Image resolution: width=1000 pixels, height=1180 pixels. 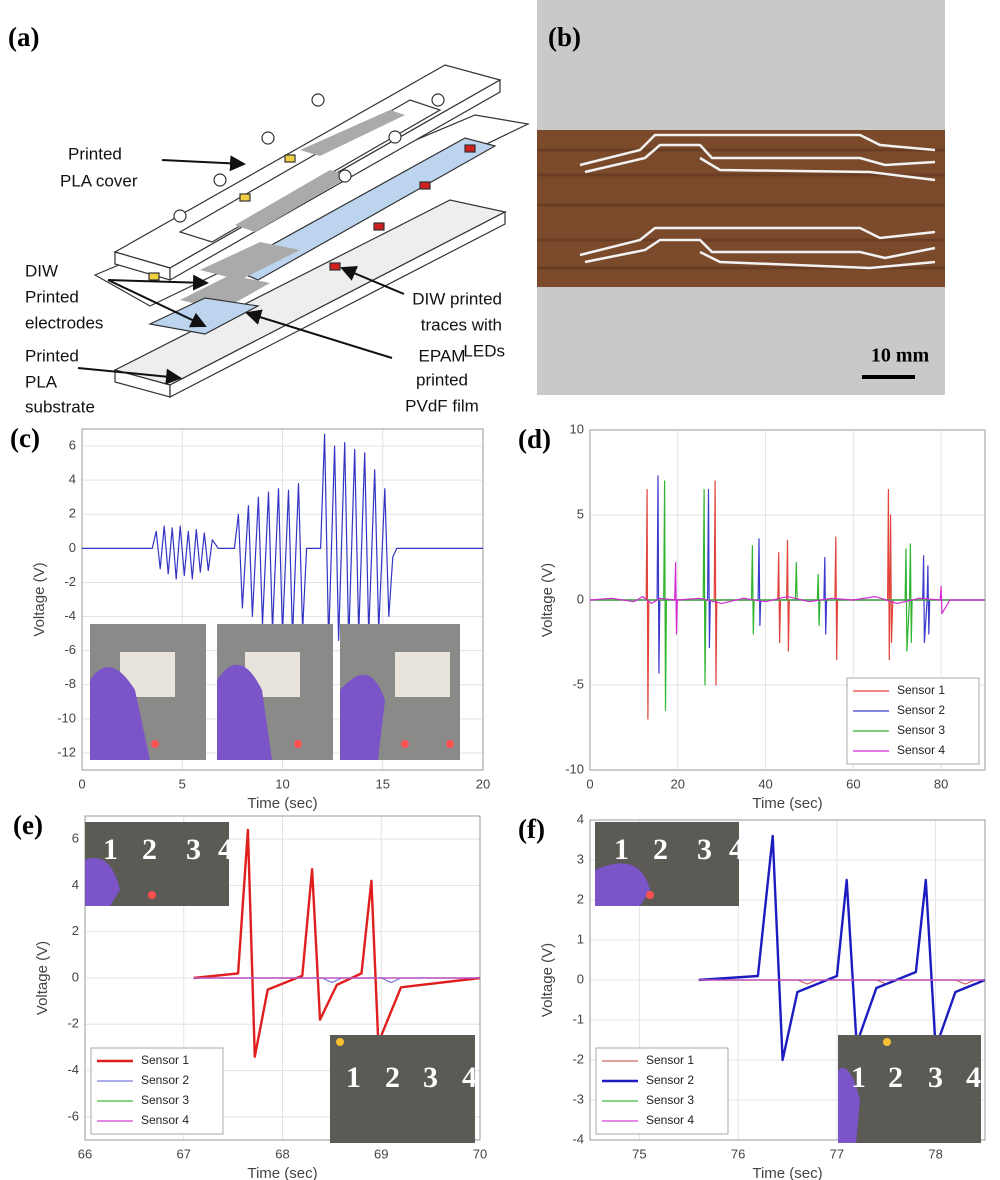 What do you see at coordinates (639, 1153) in the screenshot?
I see `x-tick-label: 75` at bounding box center [639, 1153].